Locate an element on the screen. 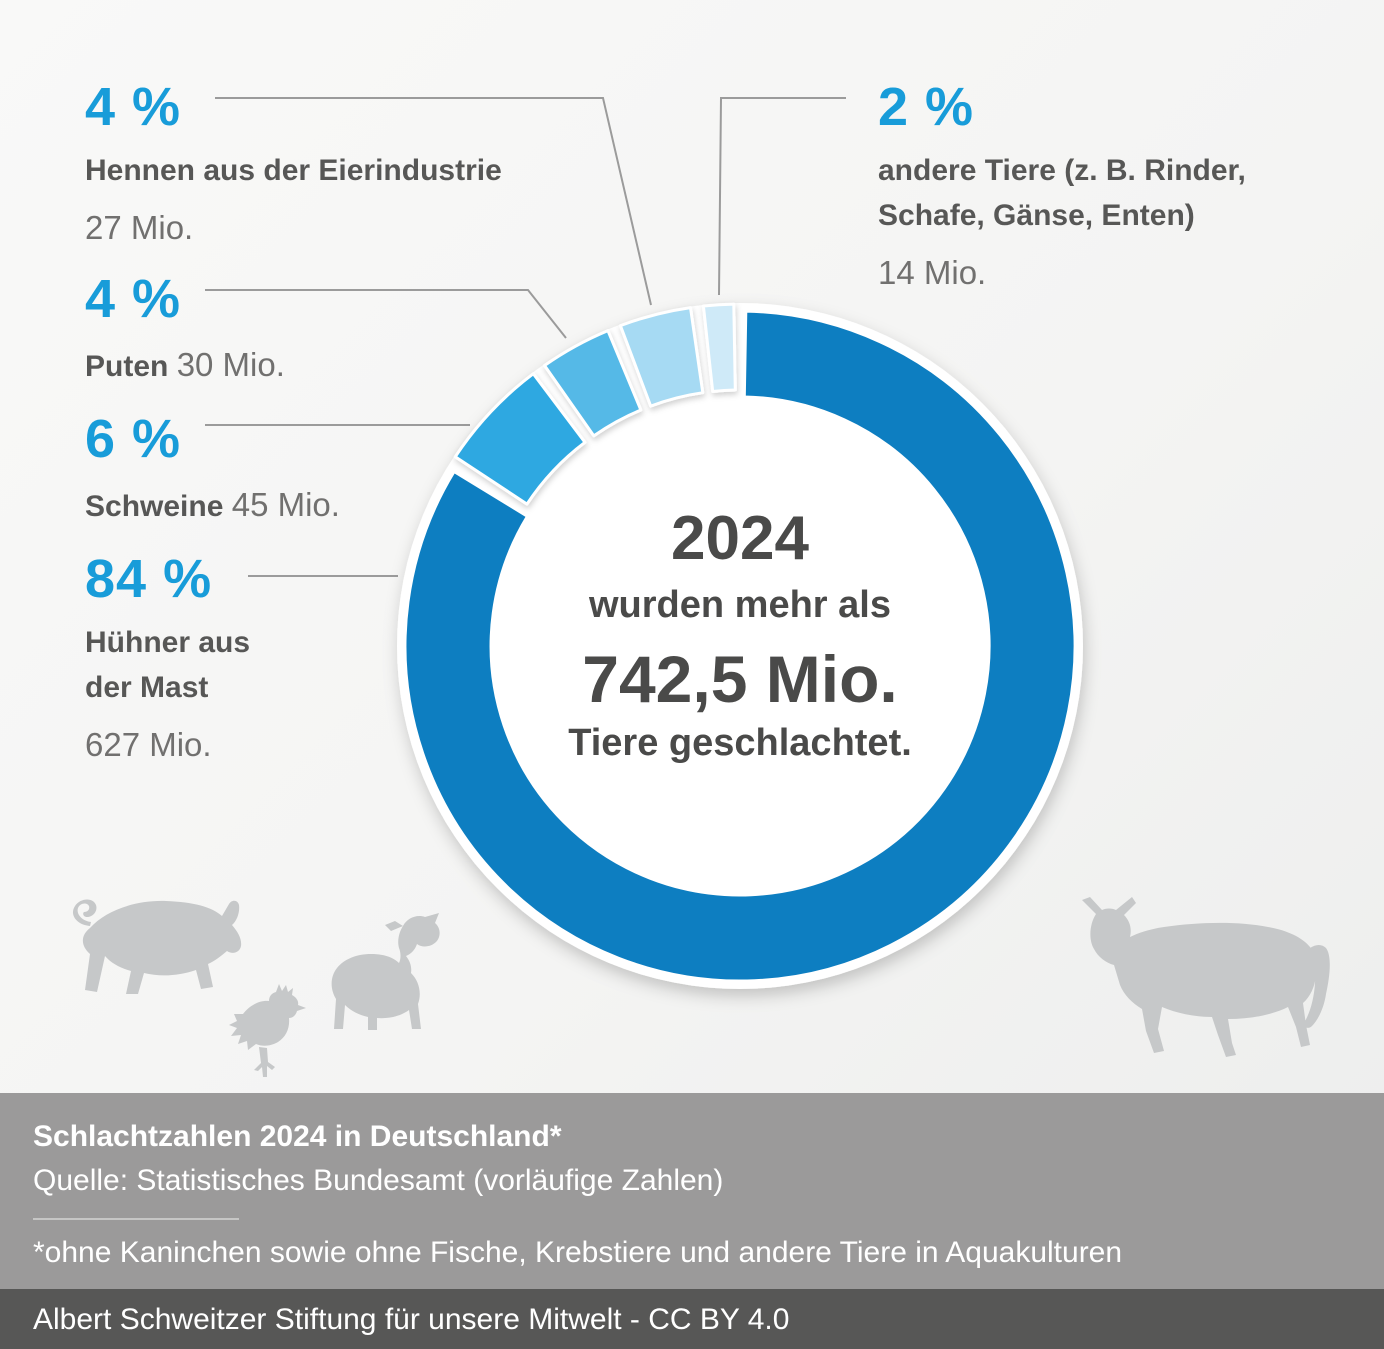 This screenshot has height=1349, width=1384. callout-huehner-value: 627 Mio. is located at coordinates (148, 744).